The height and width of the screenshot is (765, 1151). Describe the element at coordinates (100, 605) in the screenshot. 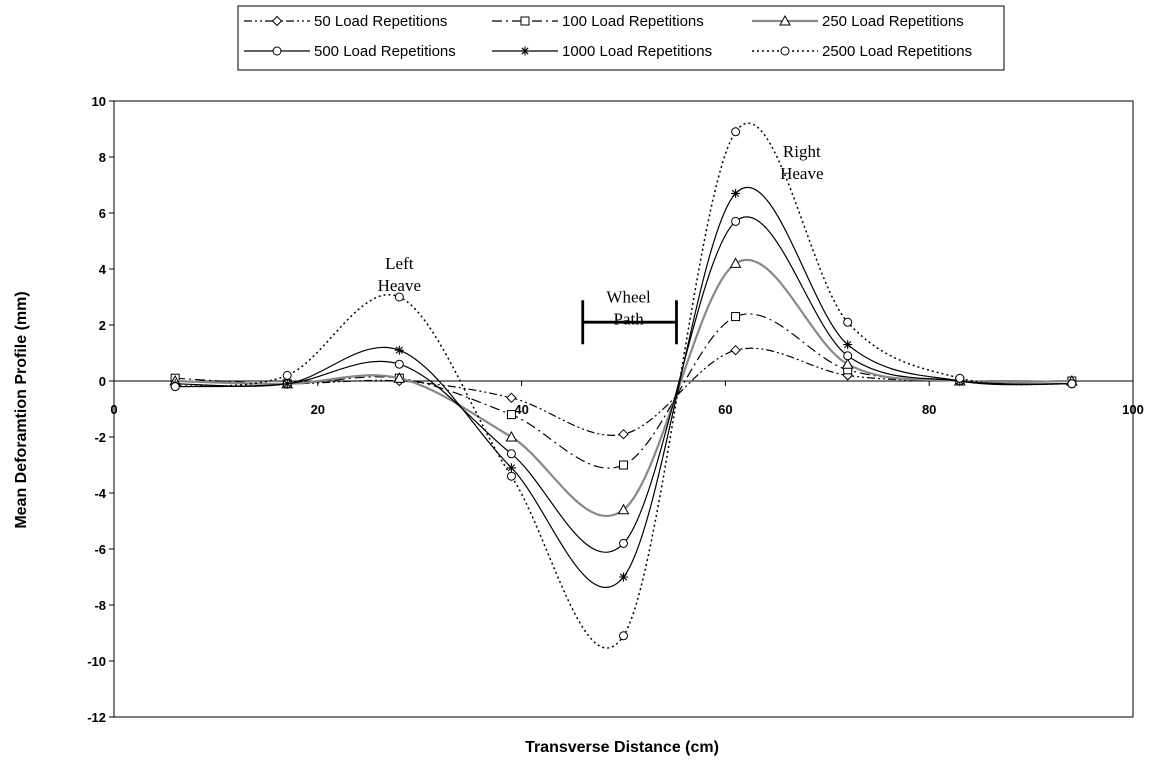

I see `y-tick-label: -8` at that location.